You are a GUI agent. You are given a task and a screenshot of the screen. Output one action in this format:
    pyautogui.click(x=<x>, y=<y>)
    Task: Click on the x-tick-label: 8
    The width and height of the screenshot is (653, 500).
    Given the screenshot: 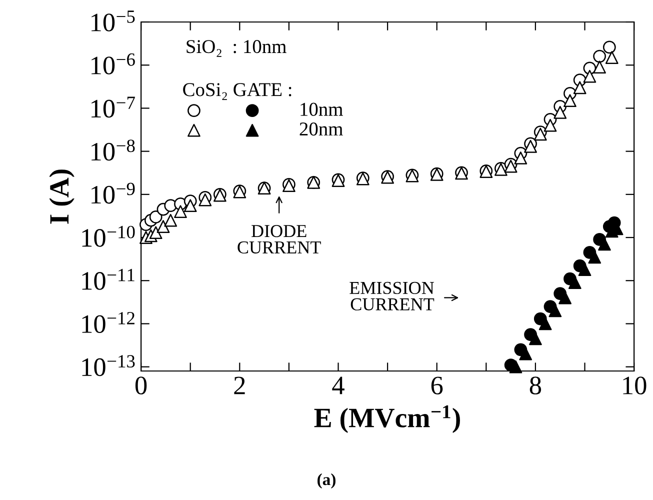 What is the action you would take?
    pyautogui.click(x=536, y=385)
    